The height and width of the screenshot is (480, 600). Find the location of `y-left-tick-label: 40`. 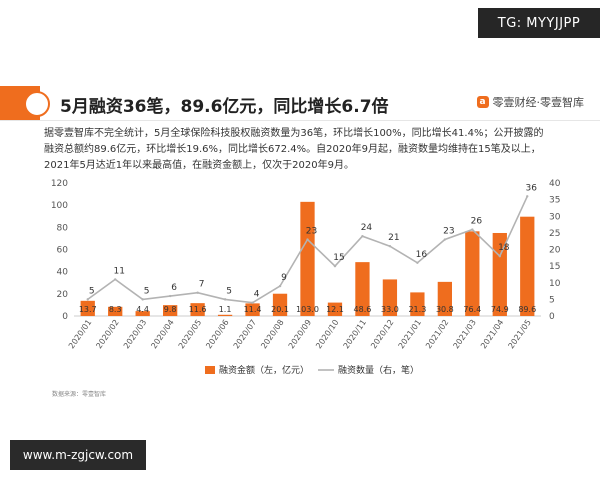

y-left-tick-label: 40 is located at coordinates (63, 273).